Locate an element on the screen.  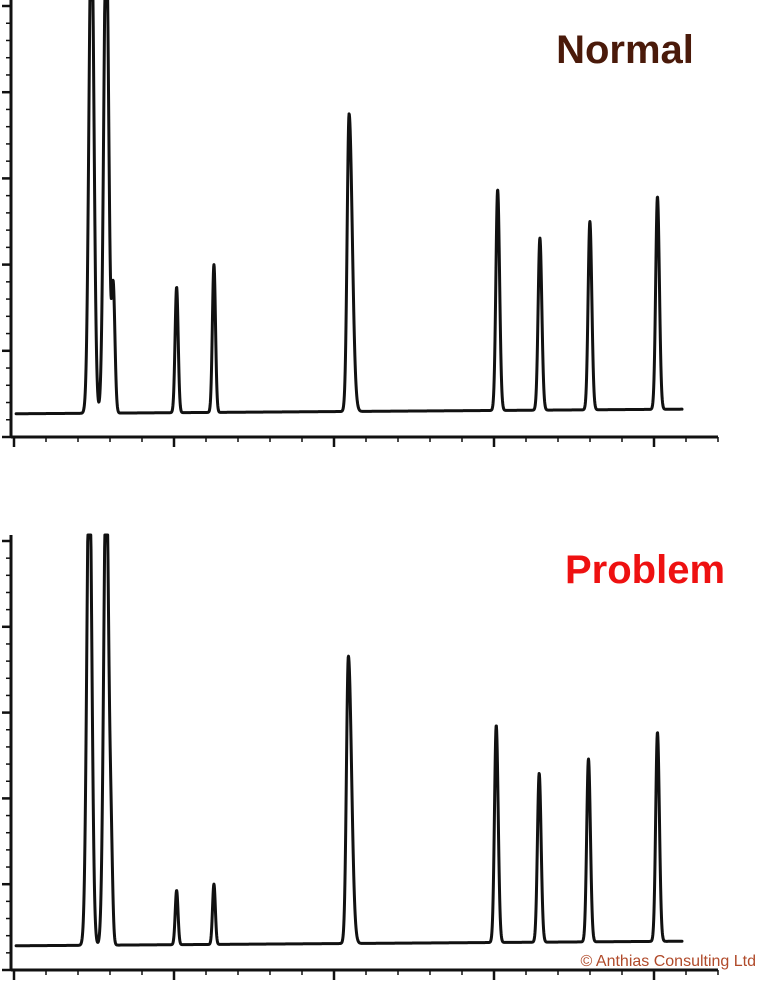
panel-title: Normal is located at coordinates (625, 50).